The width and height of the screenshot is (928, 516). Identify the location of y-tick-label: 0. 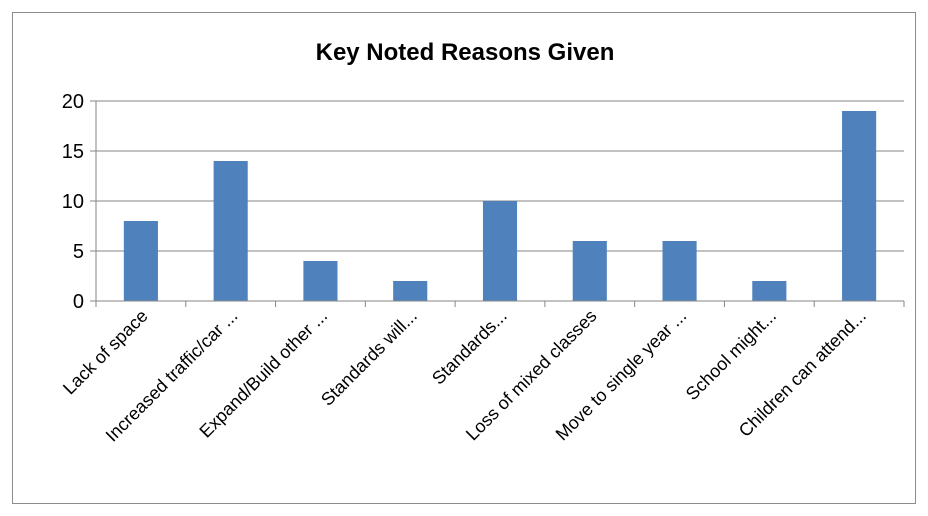
(78, 302).